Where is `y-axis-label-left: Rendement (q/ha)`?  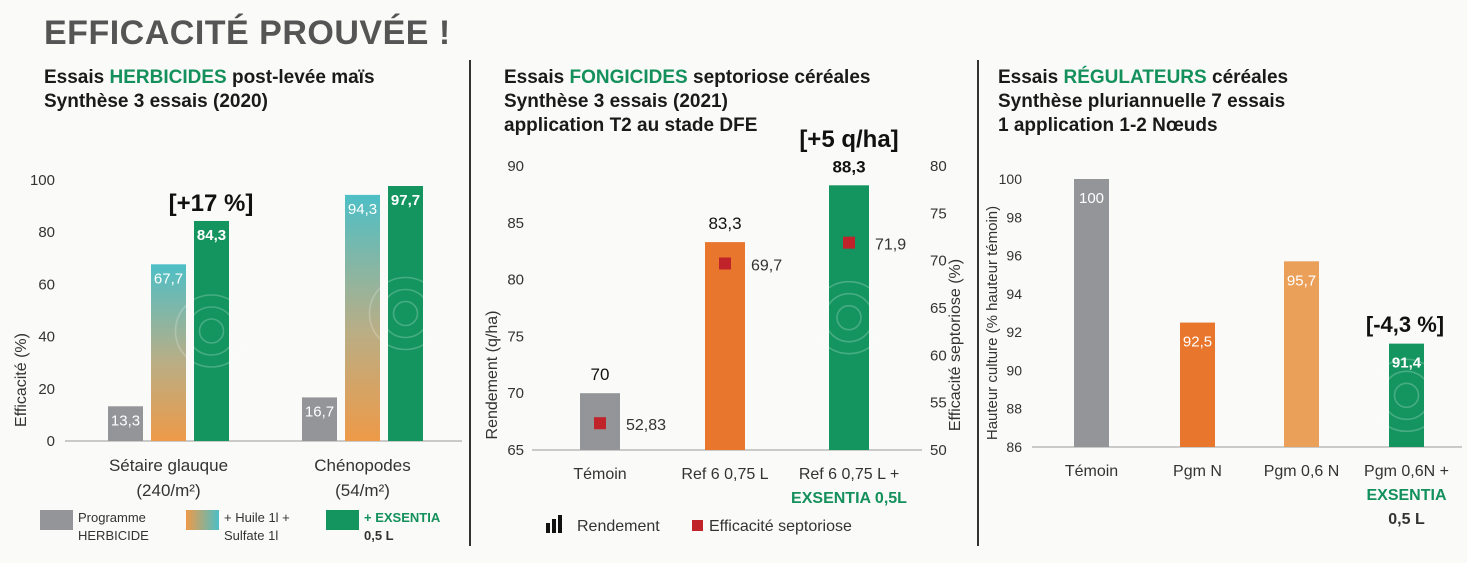
y-axis-label-left: Rendement (q/ha) is located at coordinates (492, 375).